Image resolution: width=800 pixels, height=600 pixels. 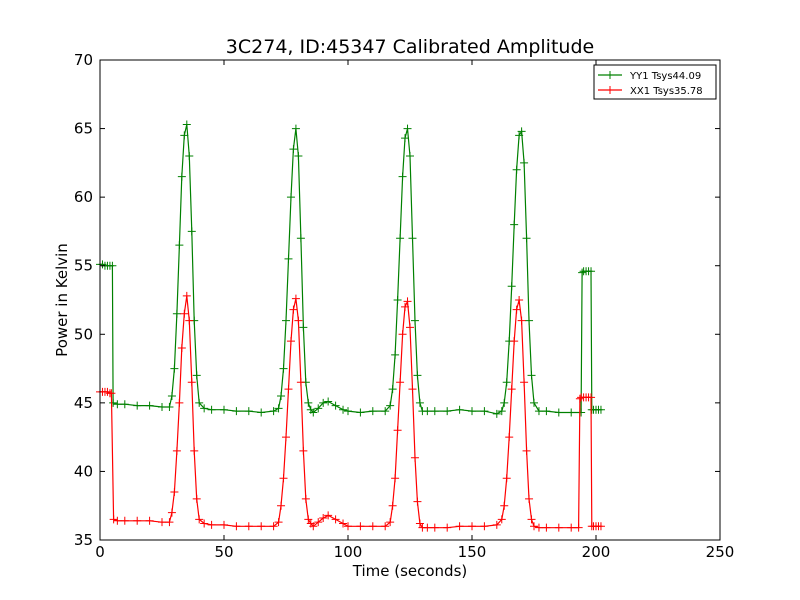 I want to click on legend-box, so click(x=655, y=82).